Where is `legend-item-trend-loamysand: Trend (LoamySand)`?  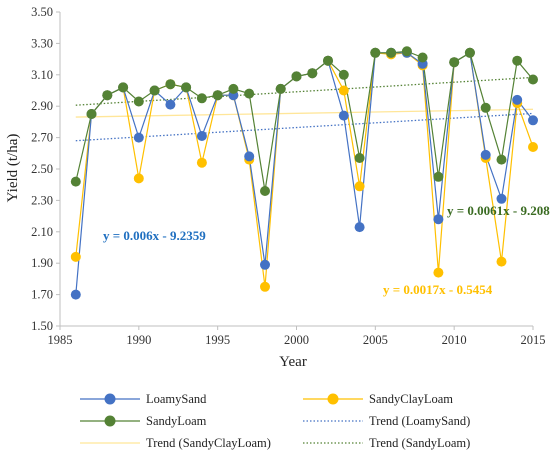
legend-item-trend-loamysand: Trend (LoamySand) is located at coordinates (386, 421).